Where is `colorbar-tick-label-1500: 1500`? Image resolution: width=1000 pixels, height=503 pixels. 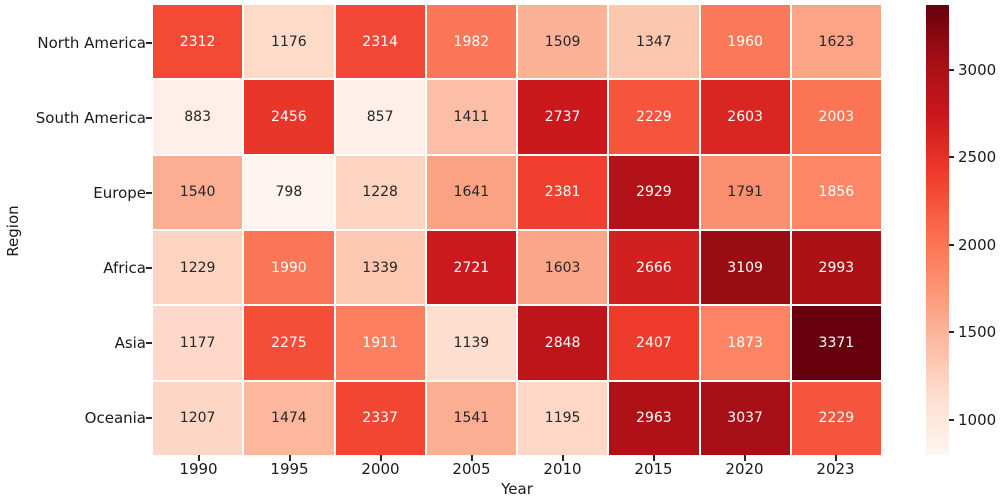
colorbar-tick-label-1500: 1500 is located at coordinates (977, 332).